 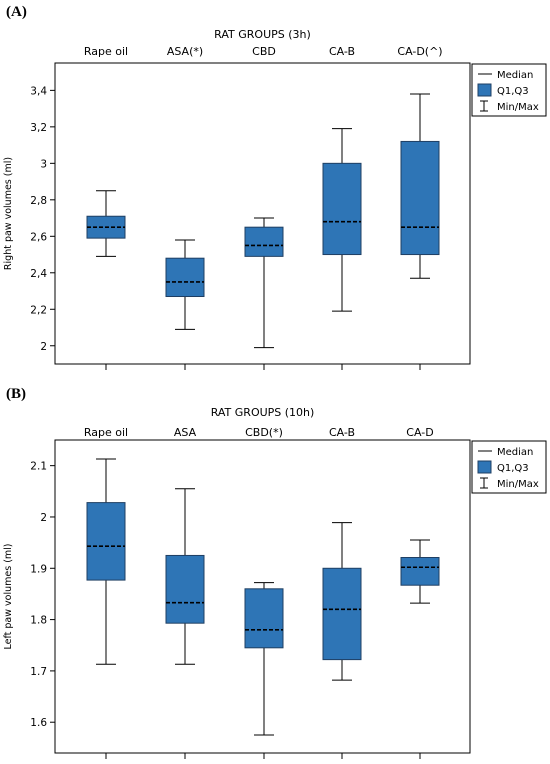 I want to click on a-ytick-label: 3,4, so click(x=38, y=91).